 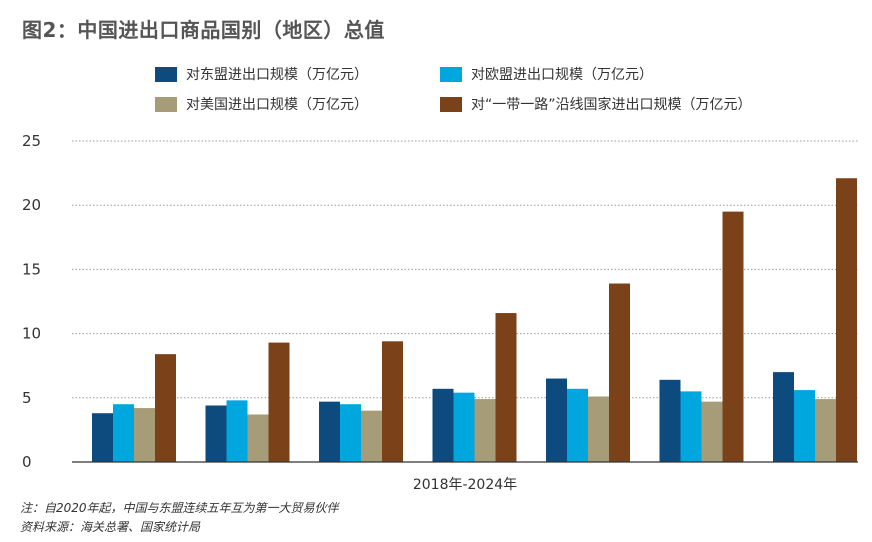 I want to click on y-tick-label: 10, so click(x=31, y=334).